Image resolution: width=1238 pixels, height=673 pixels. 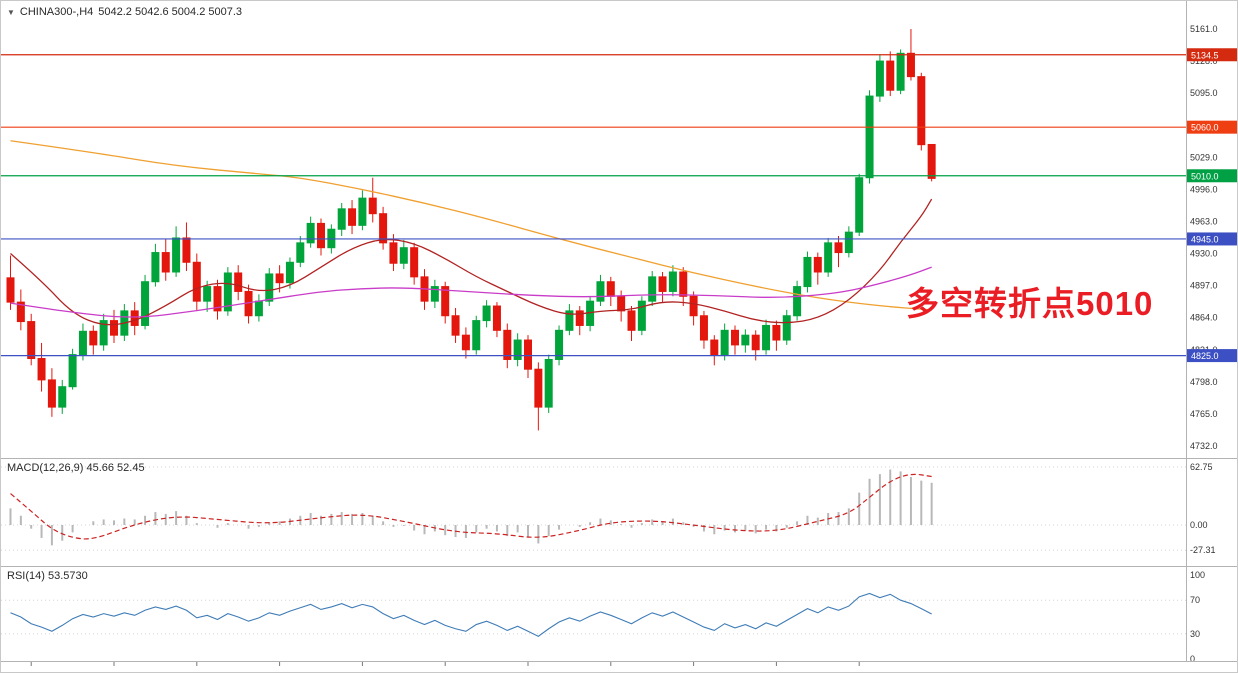 I want to click on macd-axis-tick: 62.75, so click(x=1201, y=467).